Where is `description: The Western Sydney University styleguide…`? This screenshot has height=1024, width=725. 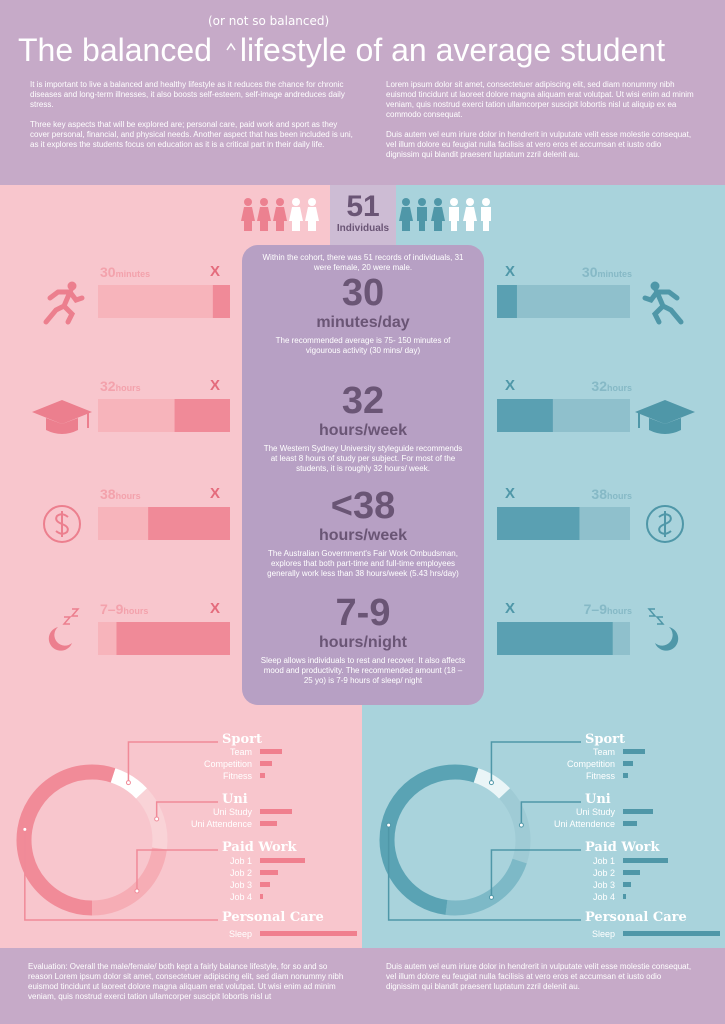 description: The Western Sydney University styleguide… is located at coordinates (363, 458).